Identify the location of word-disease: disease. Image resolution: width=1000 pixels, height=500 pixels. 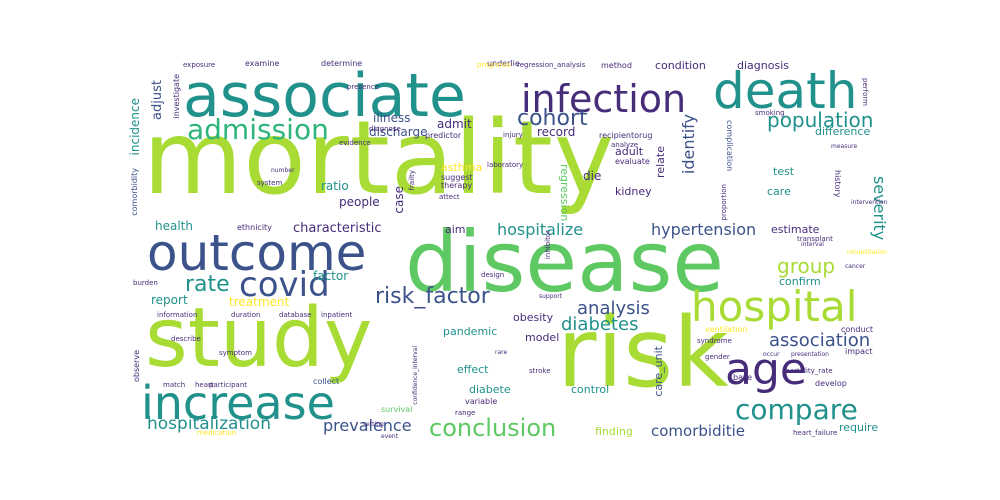
(565, 262).